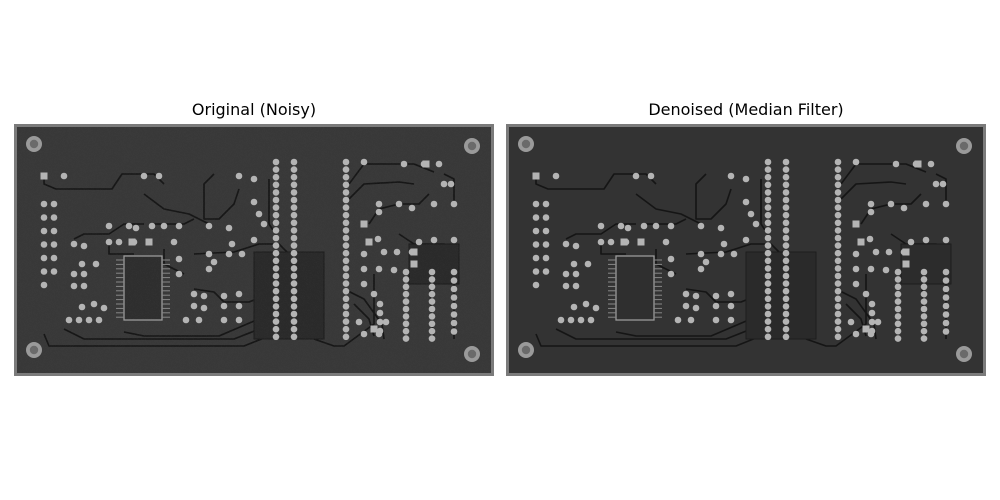  Describe the element at coordinates (746, 109) in the screenshot. I see `denoised-image-title: Denoised (Median Filter)` at that location.